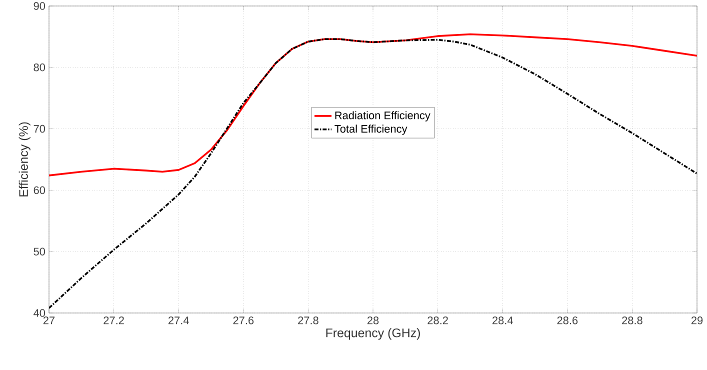  I want to click on x-tick-label: 29, so click(697, 320).